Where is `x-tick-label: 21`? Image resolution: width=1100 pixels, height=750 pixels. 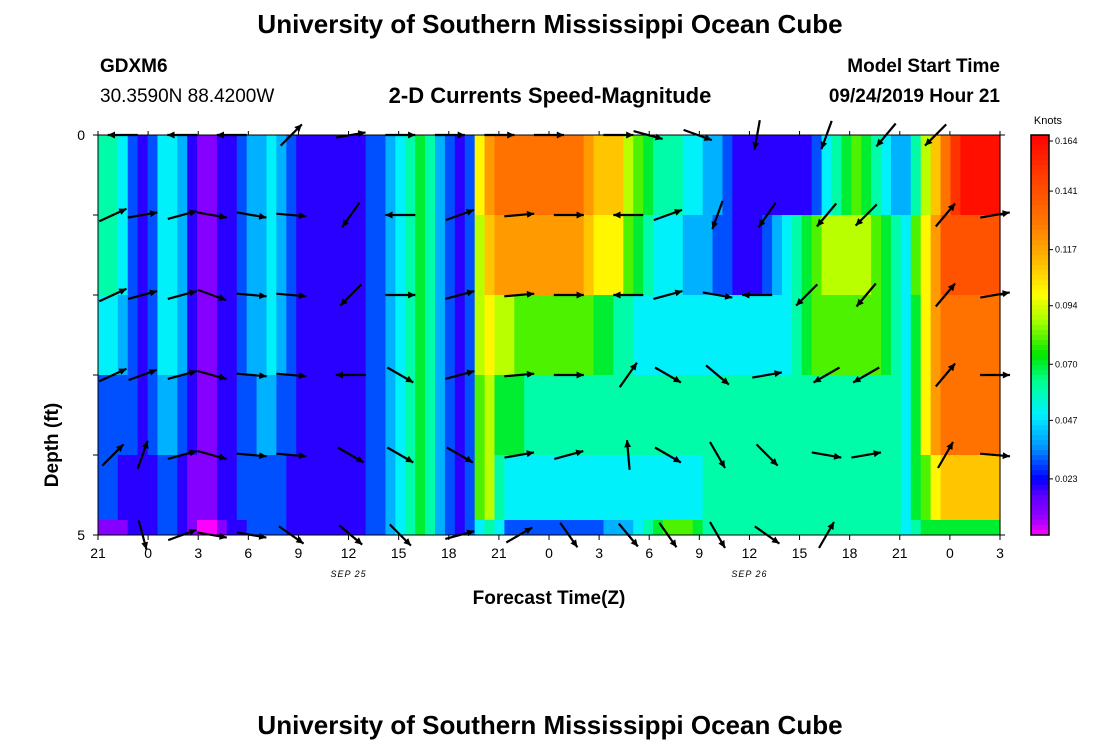 x-tick-label: 21 is located at coordinates (499, 553).